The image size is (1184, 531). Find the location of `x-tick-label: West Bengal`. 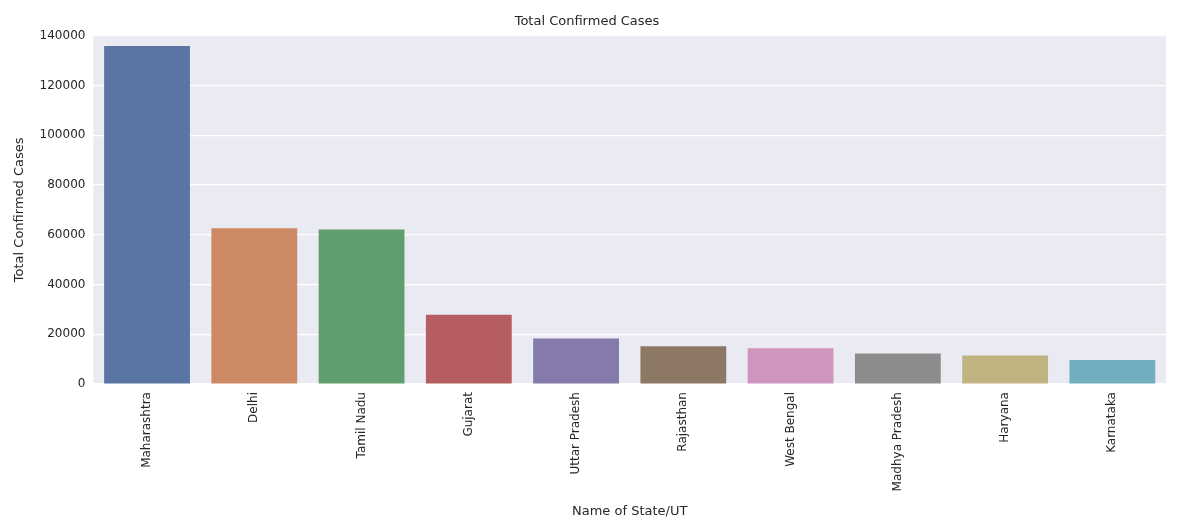

x-tick-label: West Bengal is located at coordinates (789, 429).